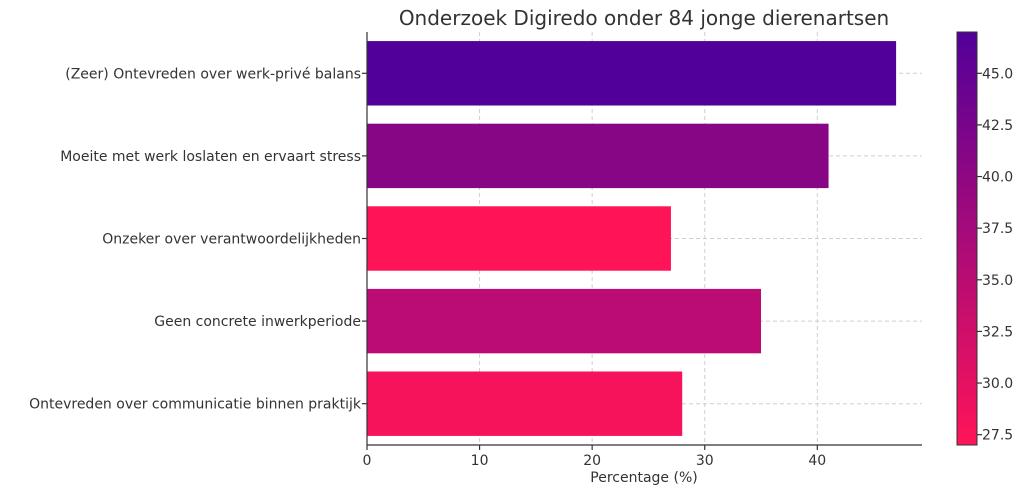 The height and width of the screenshot is (497, 1024). What do you see at coordinates (997, 126) in the screenshot?
I see `colorbar-tick-label: 42.5` at bounding box center [997, 126].